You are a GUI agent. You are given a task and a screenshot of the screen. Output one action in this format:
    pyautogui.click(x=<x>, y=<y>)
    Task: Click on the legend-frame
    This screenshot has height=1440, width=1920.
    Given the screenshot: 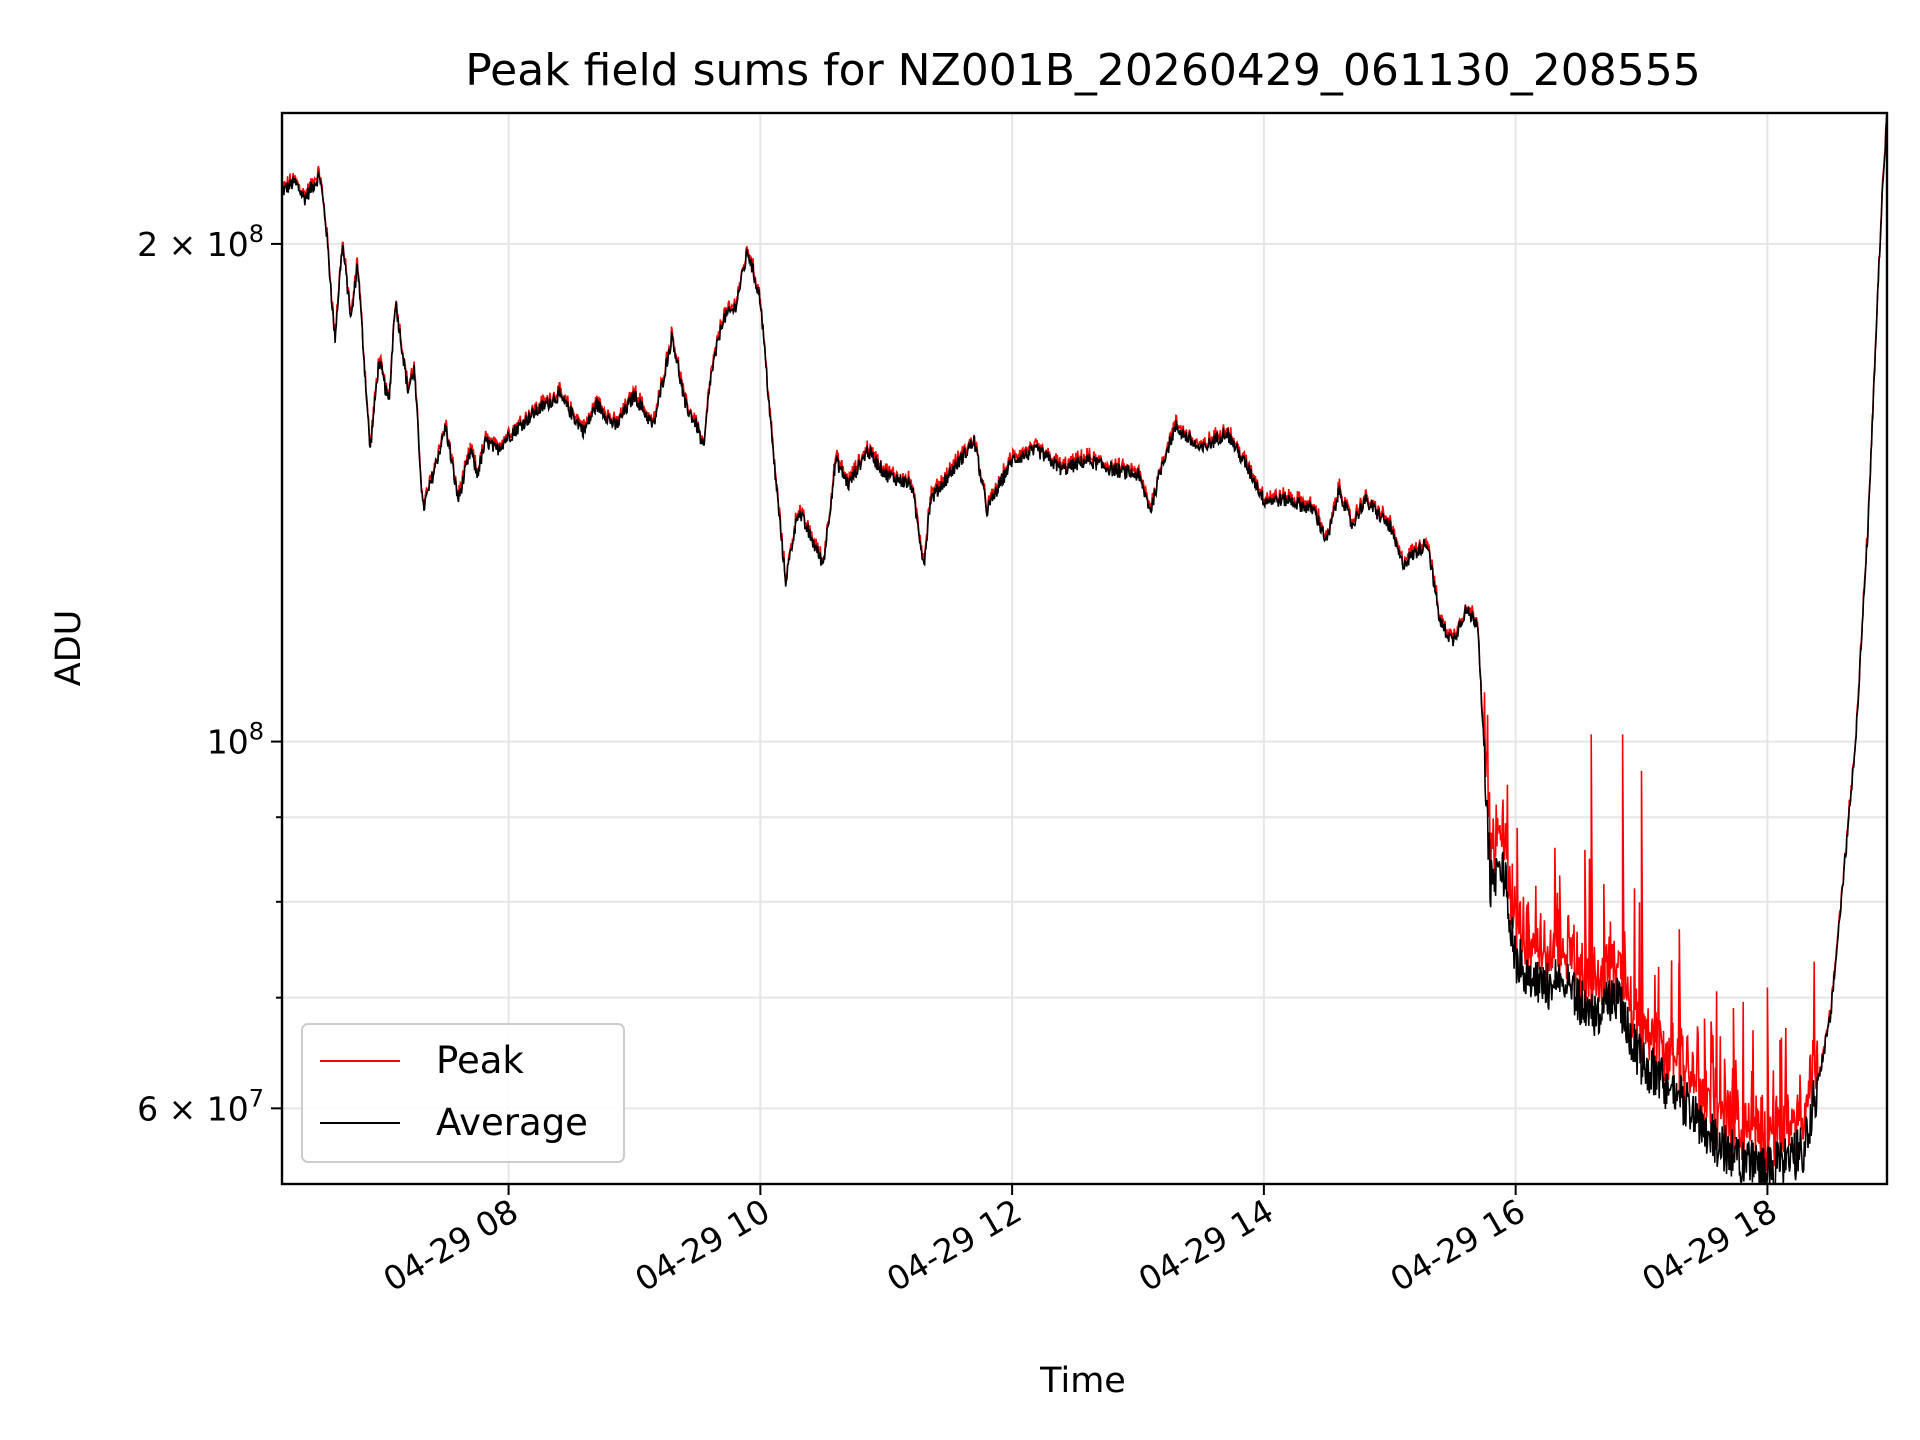 What is the action you would take?
    pyautogui.click(x=463, y=1093)
    